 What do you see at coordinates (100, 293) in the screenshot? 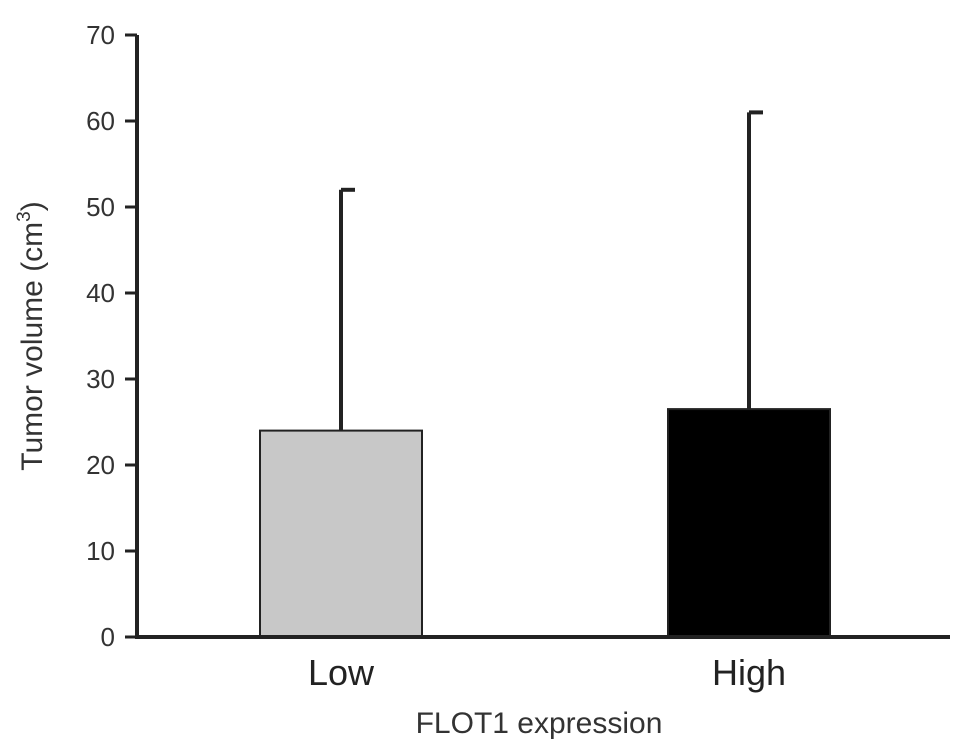
I see `y-tick-label: 40` at bounding box center [100, 293].